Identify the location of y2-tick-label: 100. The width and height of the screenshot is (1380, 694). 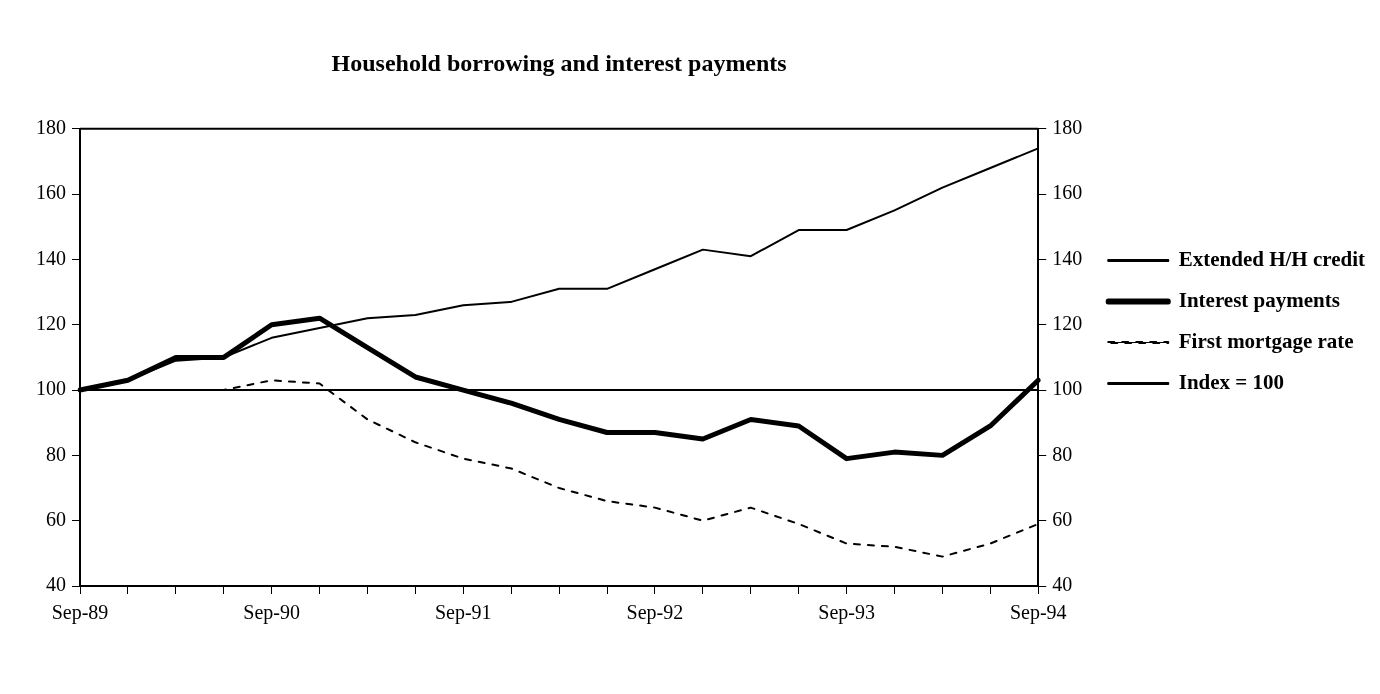
(1067, 388).